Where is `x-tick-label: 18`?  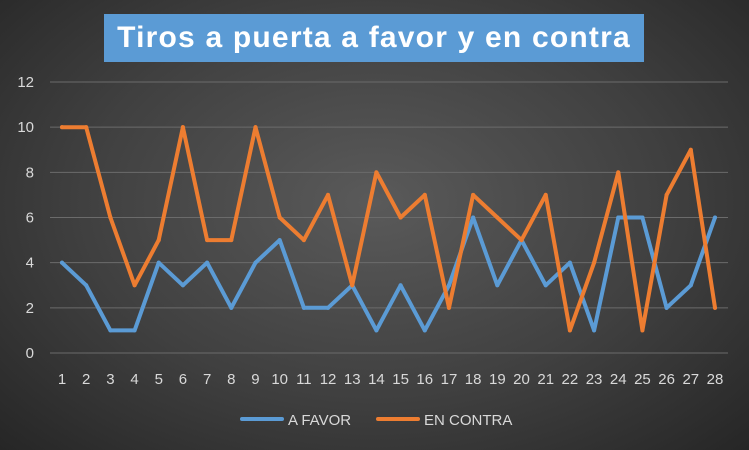 x-tick-label: 18 is located at coordinates (473, 379).